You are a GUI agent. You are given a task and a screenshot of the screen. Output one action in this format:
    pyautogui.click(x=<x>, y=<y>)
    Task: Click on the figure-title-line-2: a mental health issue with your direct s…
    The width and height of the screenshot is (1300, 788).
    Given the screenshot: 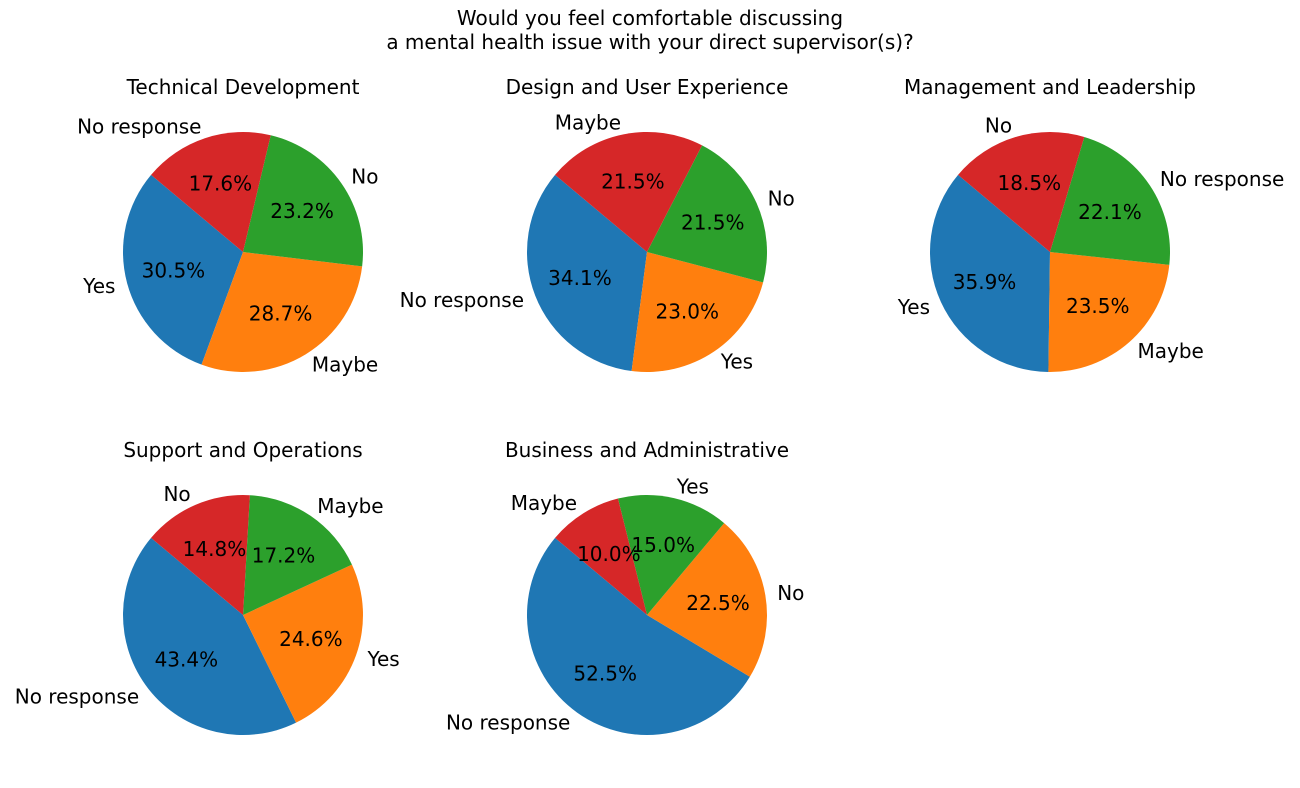 What is the action you would take?
    pyautogui.click(x=650, y=42)
    